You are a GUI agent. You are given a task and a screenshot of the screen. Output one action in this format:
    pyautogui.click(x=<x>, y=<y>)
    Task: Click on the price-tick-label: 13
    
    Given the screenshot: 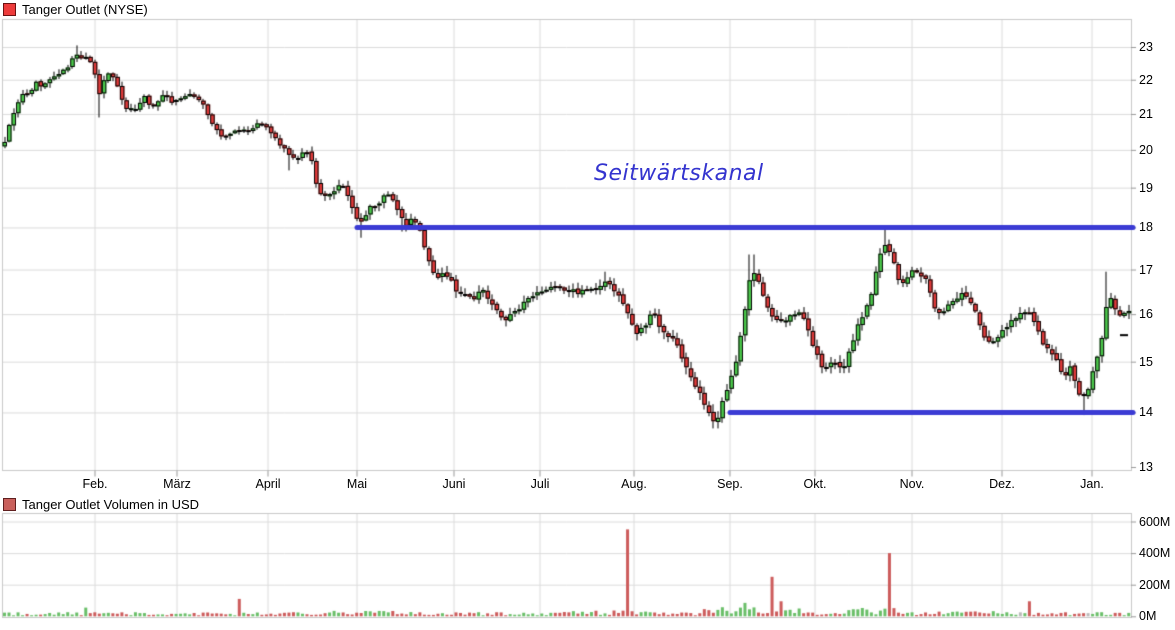 What is the action you would take?
    pyautogui.click(x=1146, y=467)
    